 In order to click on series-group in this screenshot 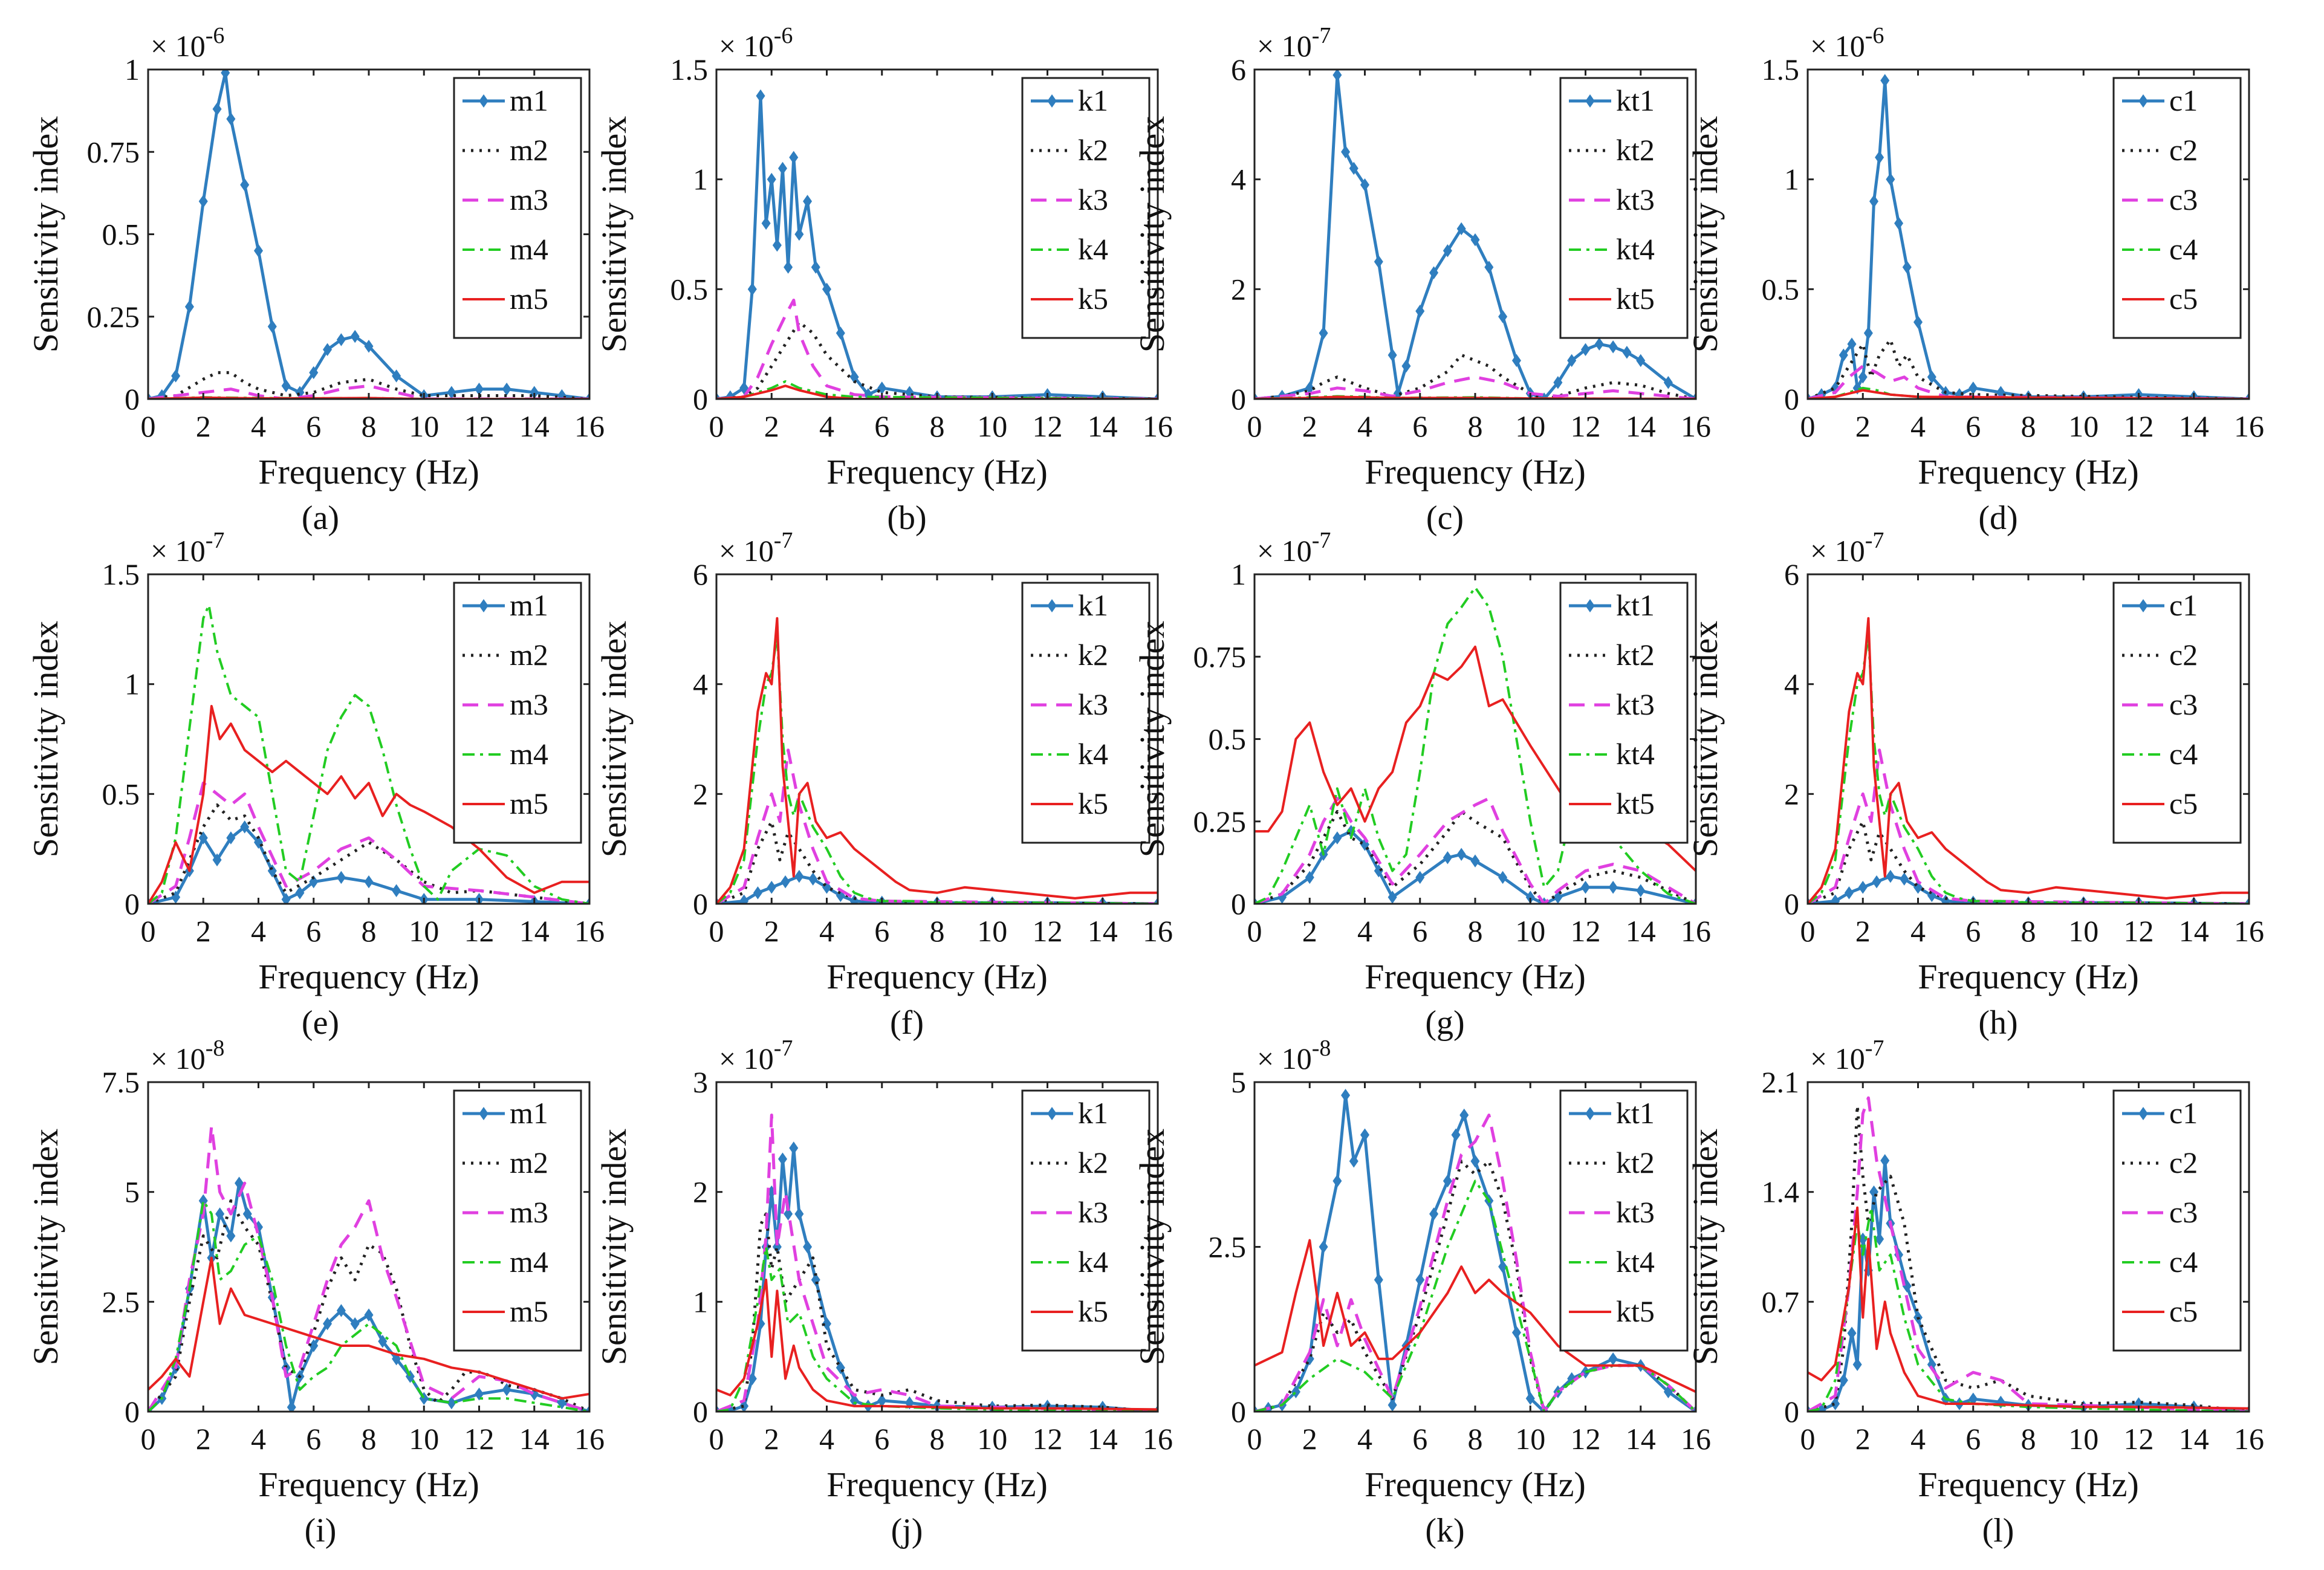, I will do `click(368, 1268)`.